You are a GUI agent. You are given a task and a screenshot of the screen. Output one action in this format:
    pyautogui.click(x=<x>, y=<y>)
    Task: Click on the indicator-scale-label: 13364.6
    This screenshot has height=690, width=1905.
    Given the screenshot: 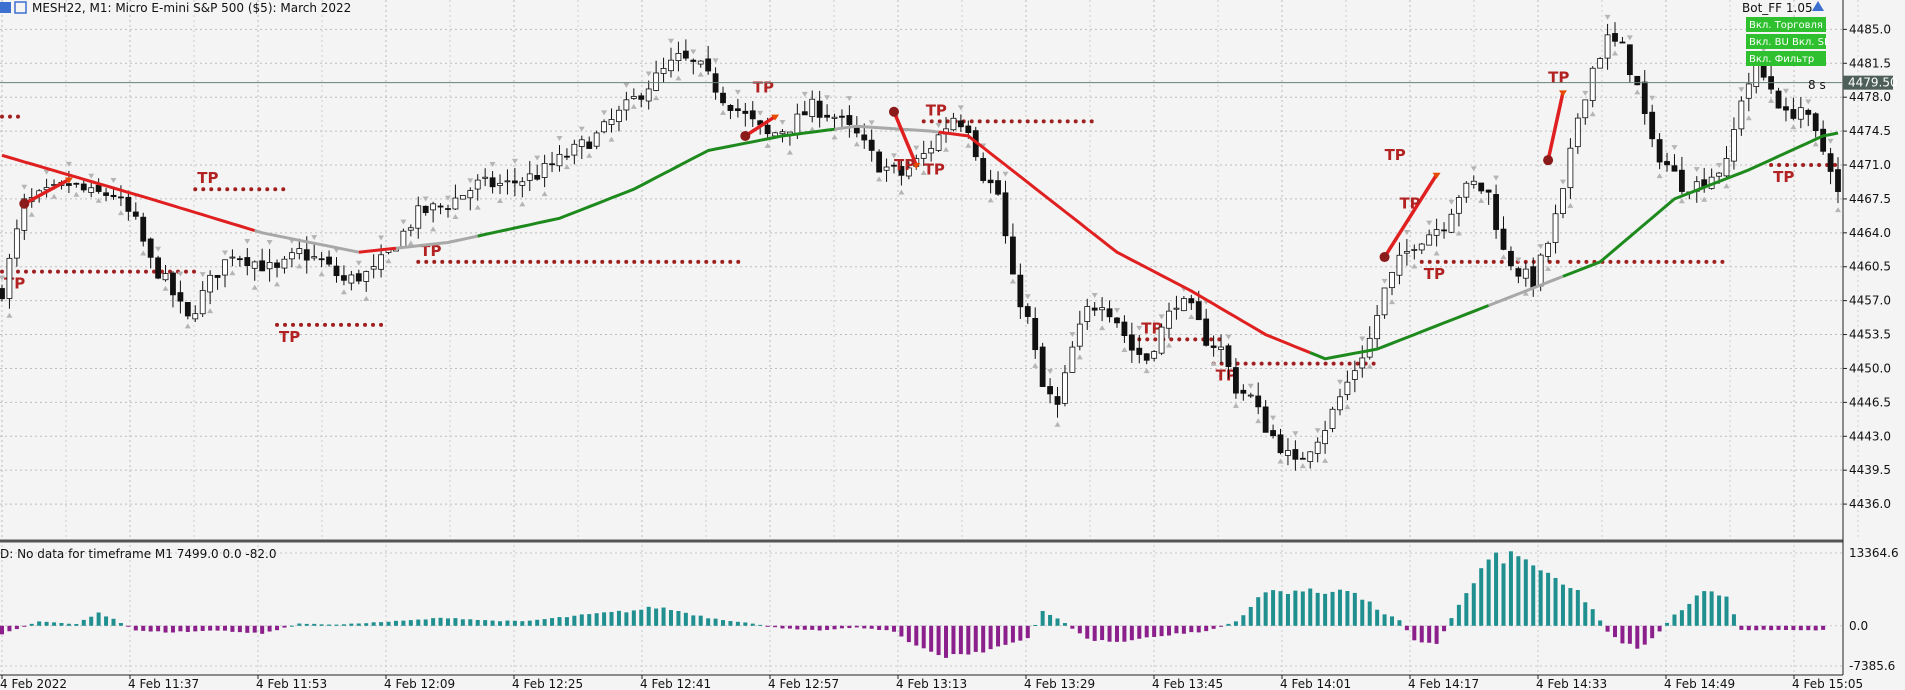 What is the action you would take?
    pyautogui.click(x=1874, y=553)
    